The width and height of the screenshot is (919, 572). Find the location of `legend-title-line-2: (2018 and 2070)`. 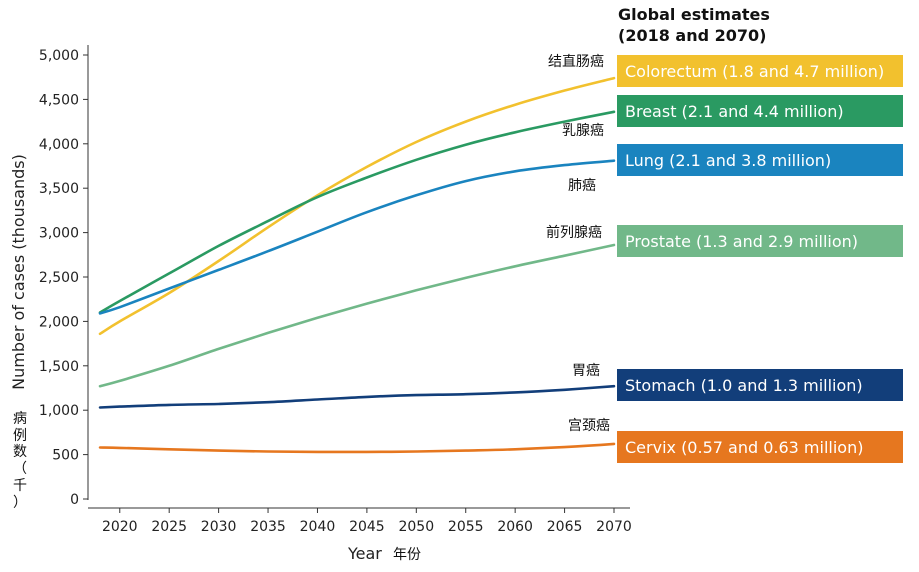

legend-title-line-2: (2018 and 2070) is located at coordinates (692, 35).